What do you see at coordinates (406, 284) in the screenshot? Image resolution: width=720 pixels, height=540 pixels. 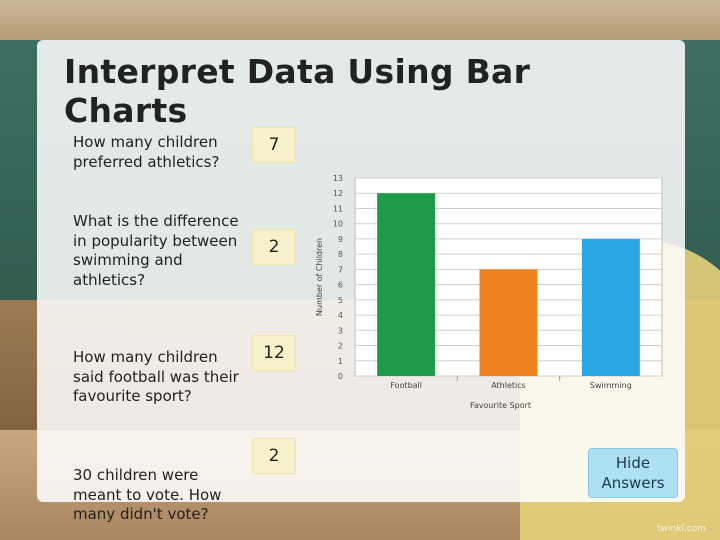 I see `bar-football` at bounding box center [406, 284].